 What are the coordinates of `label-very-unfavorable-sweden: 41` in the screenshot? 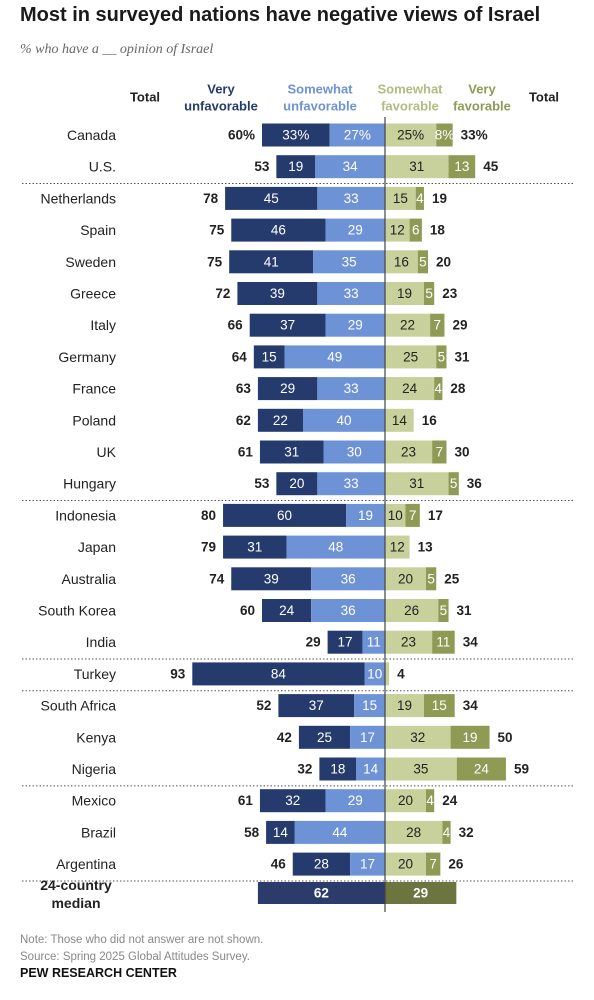 It's located at (271, 261).